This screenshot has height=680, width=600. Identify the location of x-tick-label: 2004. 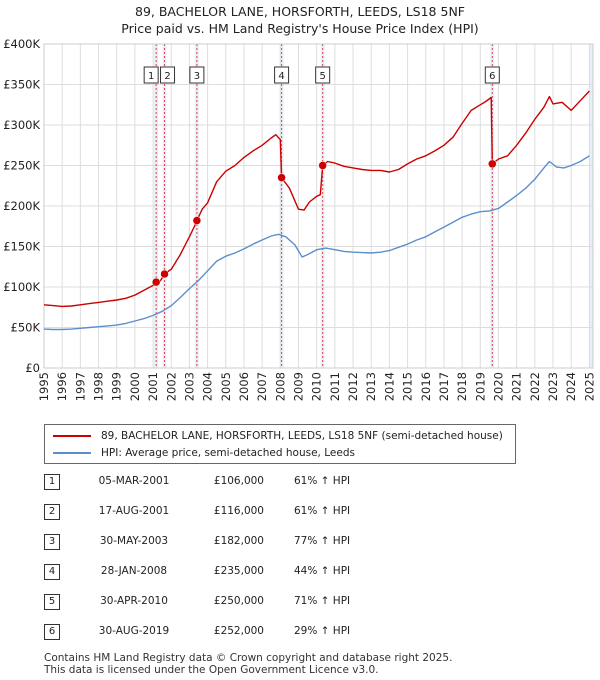
(208, 386).